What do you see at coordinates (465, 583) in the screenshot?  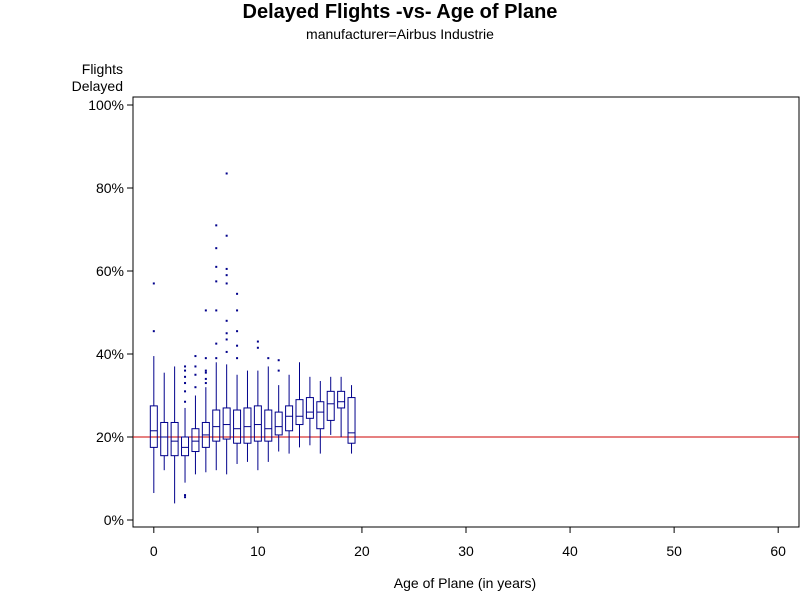 I see `x-axis-label: Age of Plane (in years)` at bounding box center [465, 583].